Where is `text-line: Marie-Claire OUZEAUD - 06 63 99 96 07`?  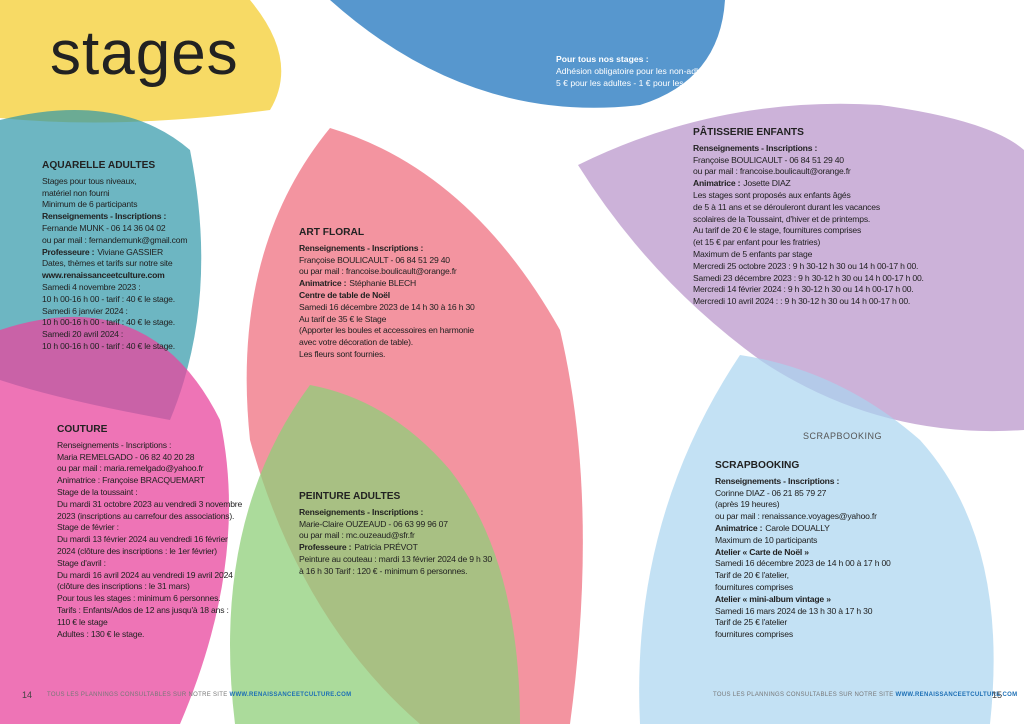 text-line: Marie-Claire OUZEAUD - 06 63 99 96 07 is located at coordinates (373, 523).